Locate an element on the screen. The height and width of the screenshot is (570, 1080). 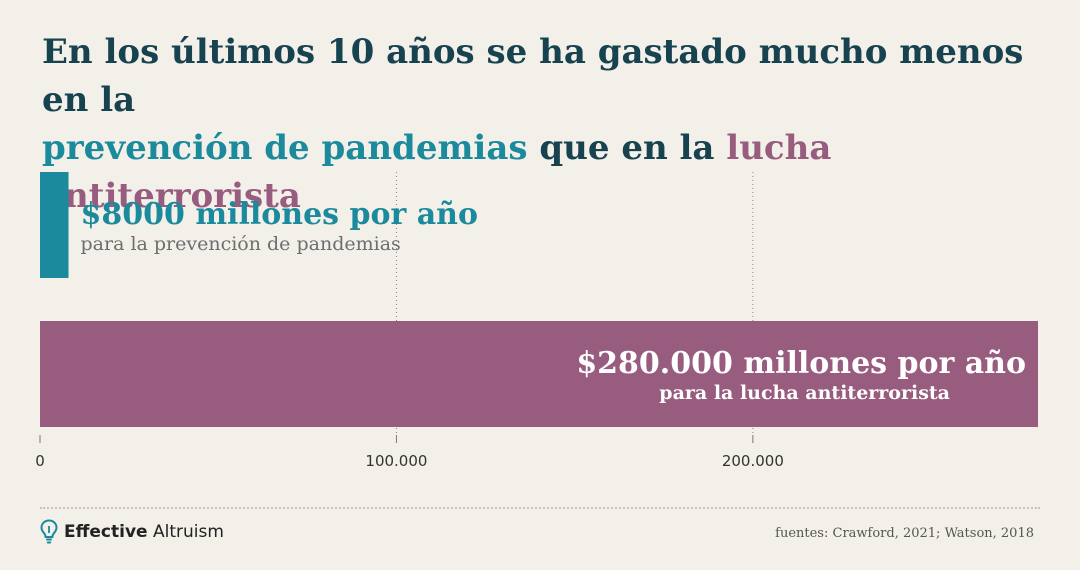
x-tick-label: 200.000 is located at coordinates (753, 461).